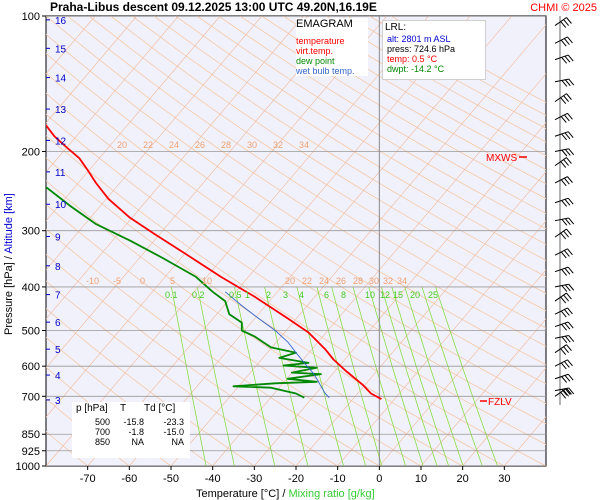 Image resolution: width=600 pixels, height=500 pixels. Describe the element at coordinates (433, 295) in the screenshot. I see `mixing-ratio-label: 25` at that location.